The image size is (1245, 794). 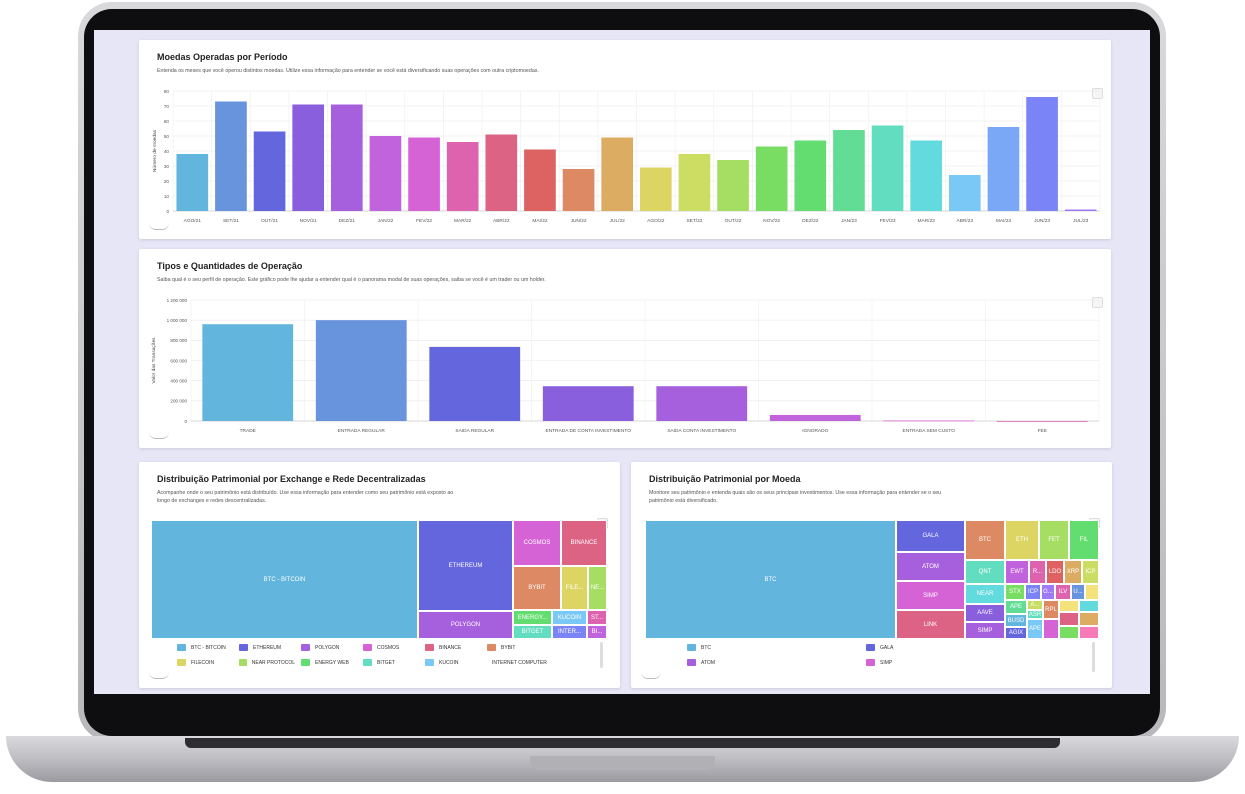 What do you see at coordinates (1055, 572) in the screenshot?
I see `treemap-cell-ldo: LDO` at bounding box center [1055, 572].